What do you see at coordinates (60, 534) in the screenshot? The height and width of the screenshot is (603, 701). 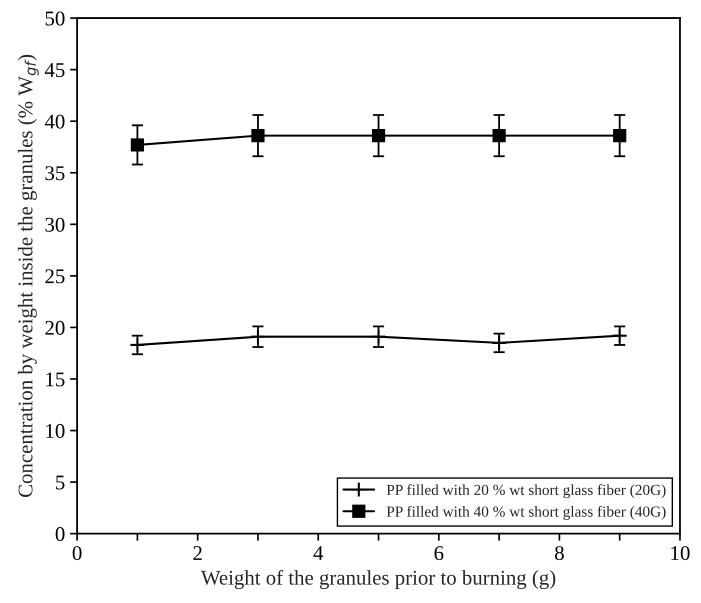 I see `y-tick-label: 0` at bounding box center [60, 534].